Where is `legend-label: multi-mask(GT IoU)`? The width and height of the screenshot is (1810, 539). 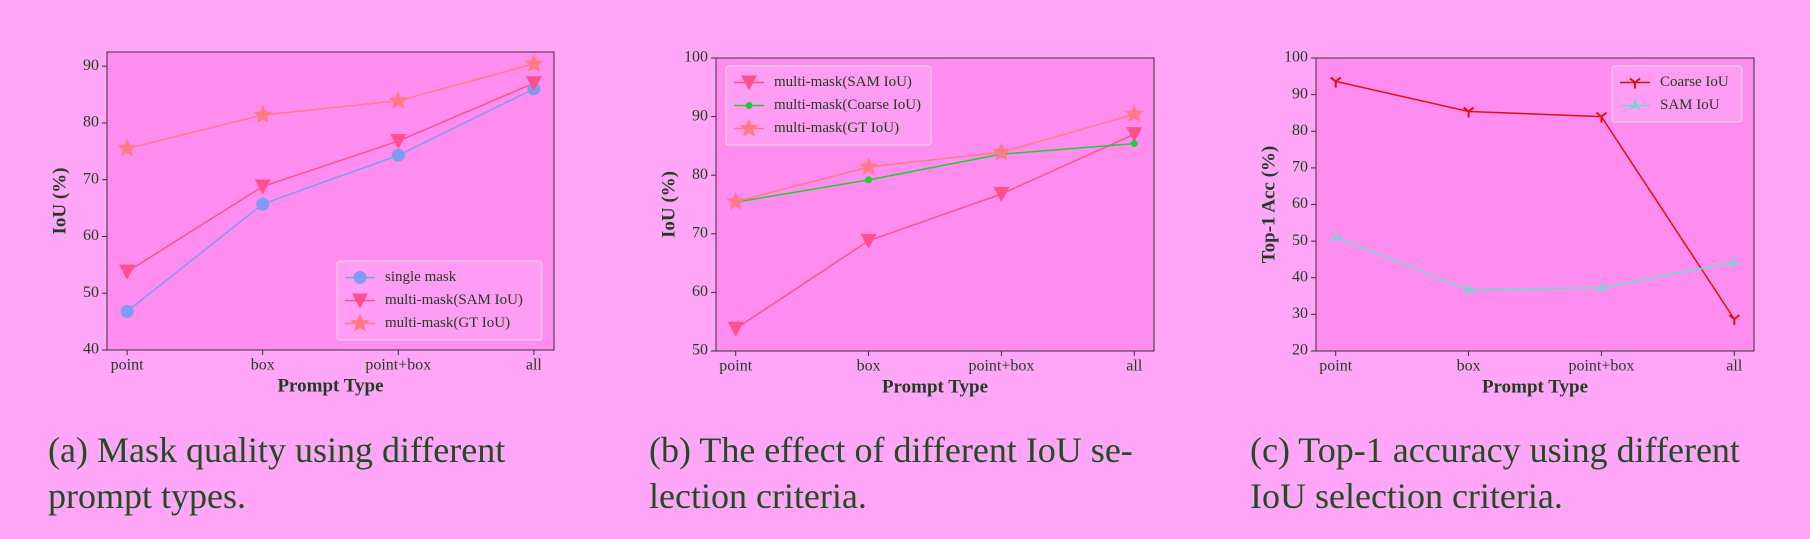
legend-label: multi-mask(GT IoU) is located at coordinates (836, 128).